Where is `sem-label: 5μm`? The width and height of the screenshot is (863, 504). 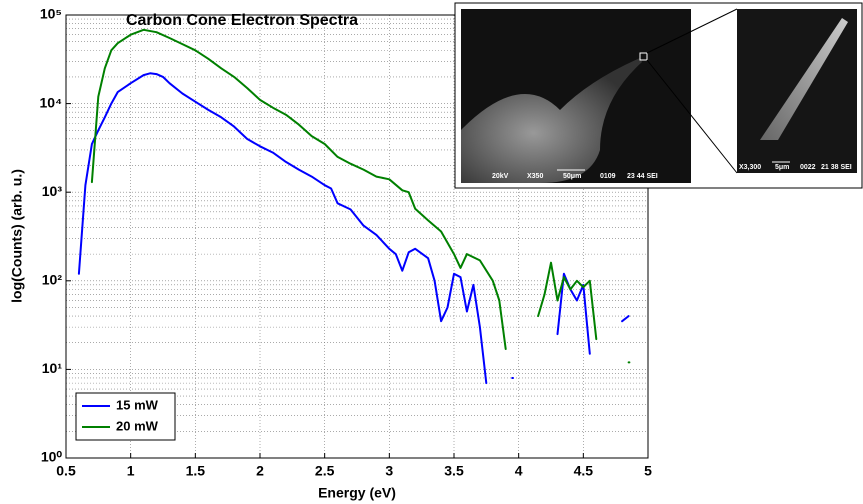 sem-label: 5μm is located at coordinates (782, 167).